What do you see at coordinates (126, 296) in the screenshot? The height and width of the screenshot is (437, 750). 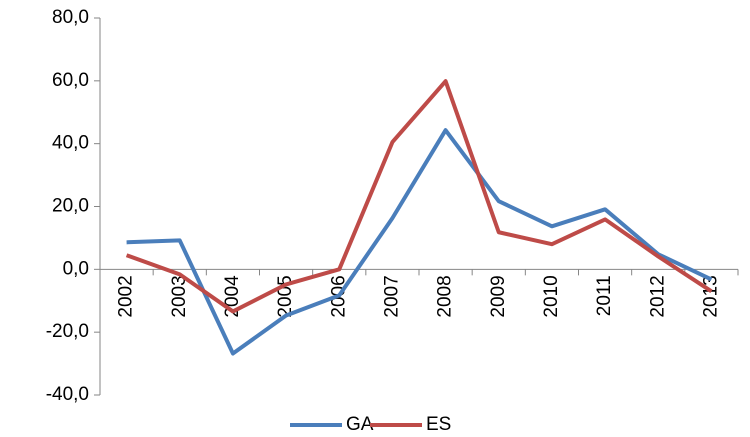 I see `x-tick-label: 2002` at bounding box center [126, 296].